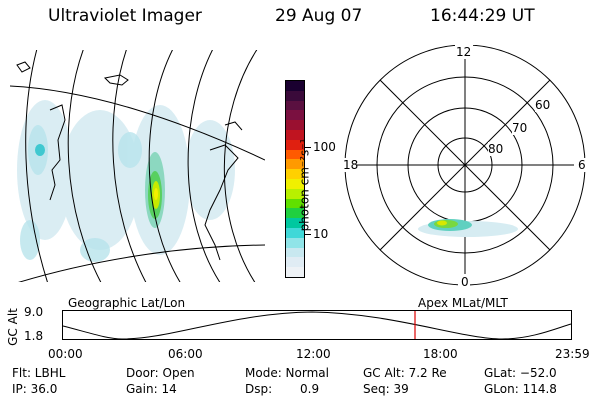  I want to click on timeline-xtick-2: 12:00, so click(313, 354).